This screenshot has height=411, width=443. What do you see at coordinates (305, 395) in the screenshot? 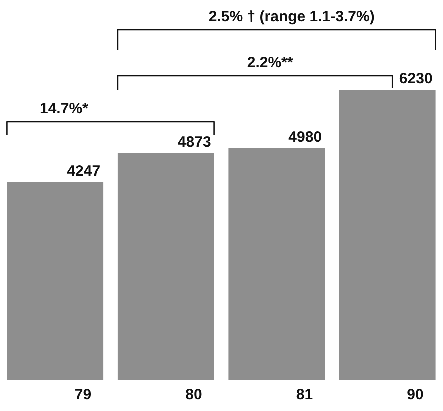
I see `x-tick-label: 81` at bounding box center [305, 395].